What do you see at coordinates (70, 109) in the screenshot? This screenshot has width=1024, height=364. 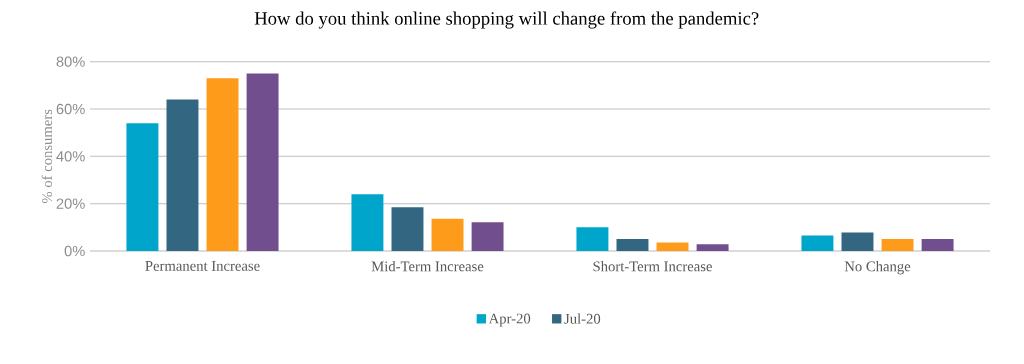 I see `y-tick-label: 60%` at bounding box center [70, 109].